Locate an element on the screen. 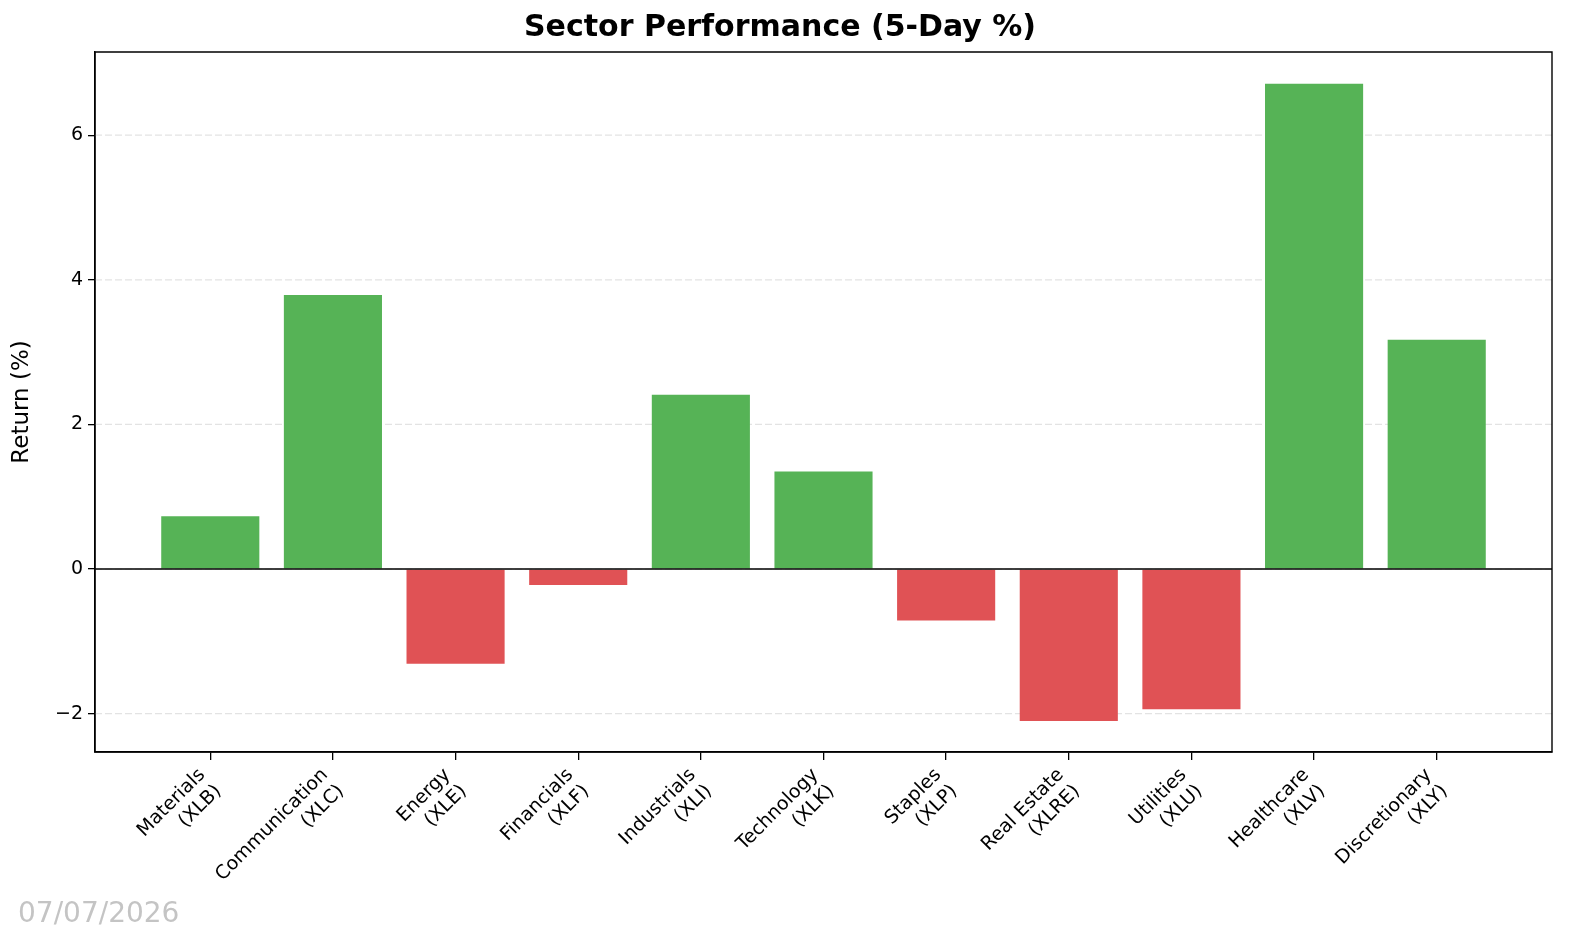  text: 07/07/2026 is located at coordinates (99, 912).